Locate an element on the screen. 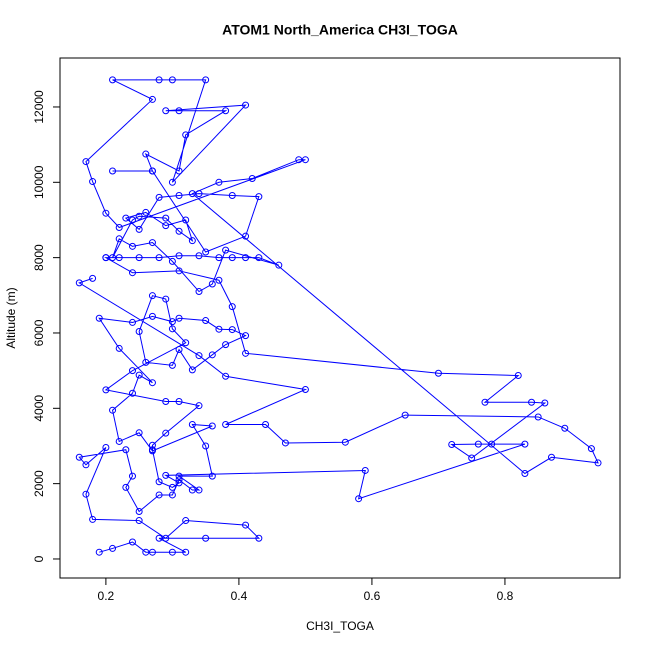  y-tick-label: 4000 is located at coordinates (39, 408).